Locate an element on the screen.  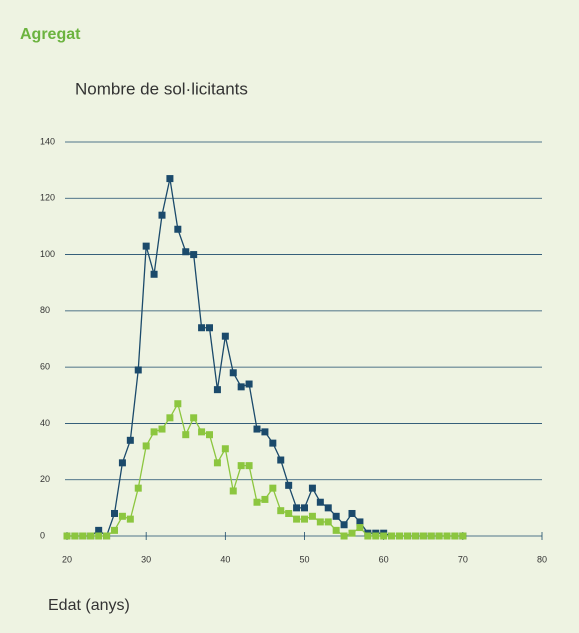
x-tick-label: 50 is located at coordinates (304, 559).